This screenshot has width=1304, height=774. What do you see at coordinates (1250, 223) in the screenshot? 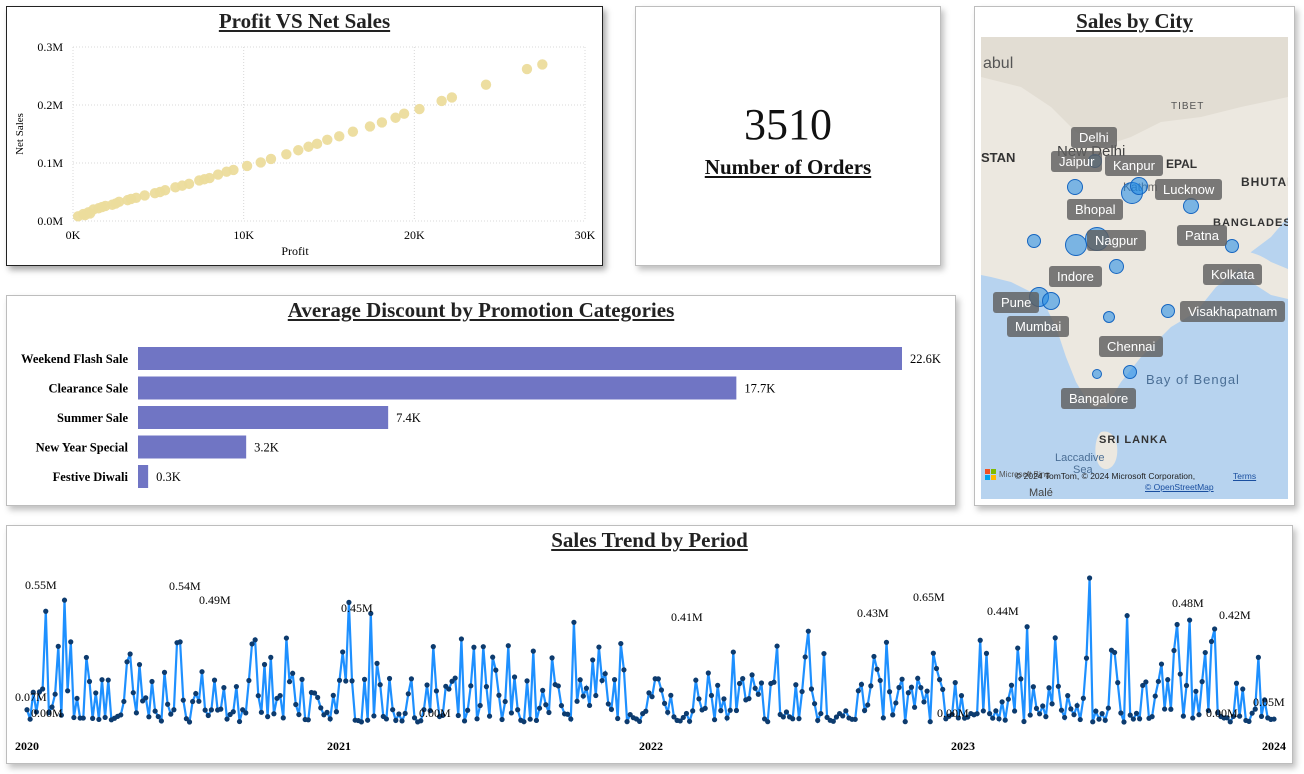
I see `map-bg-label: BANGLADES` at bounding box center [1250, 223].